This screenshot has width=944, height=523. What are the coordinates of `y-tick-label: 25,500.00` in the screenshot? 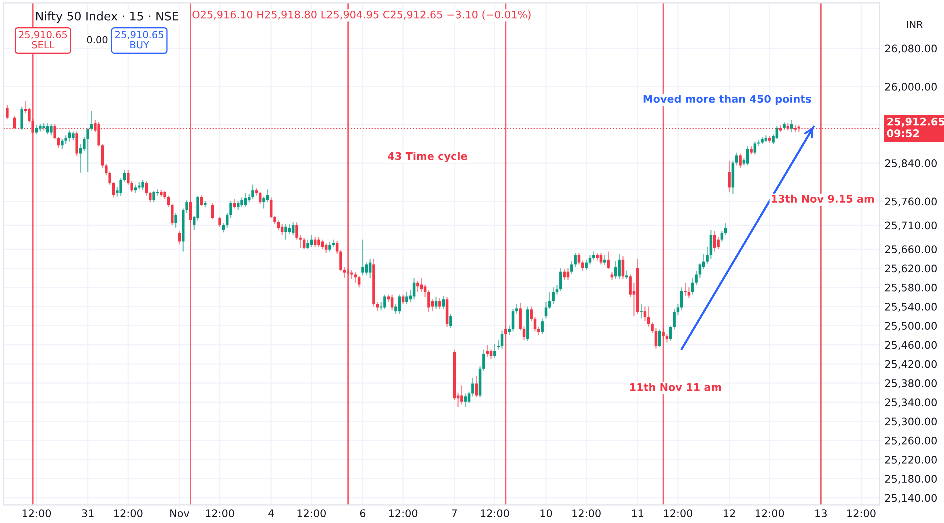 It's located at (911, 327).